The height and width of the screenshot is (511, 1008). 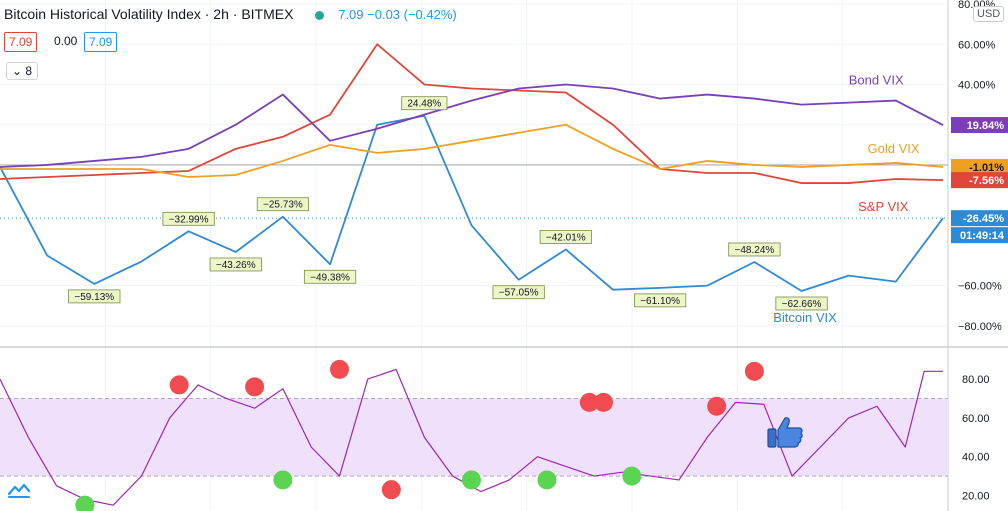 I want to click on data-label: −25.73%, so click(x=283, y=204).